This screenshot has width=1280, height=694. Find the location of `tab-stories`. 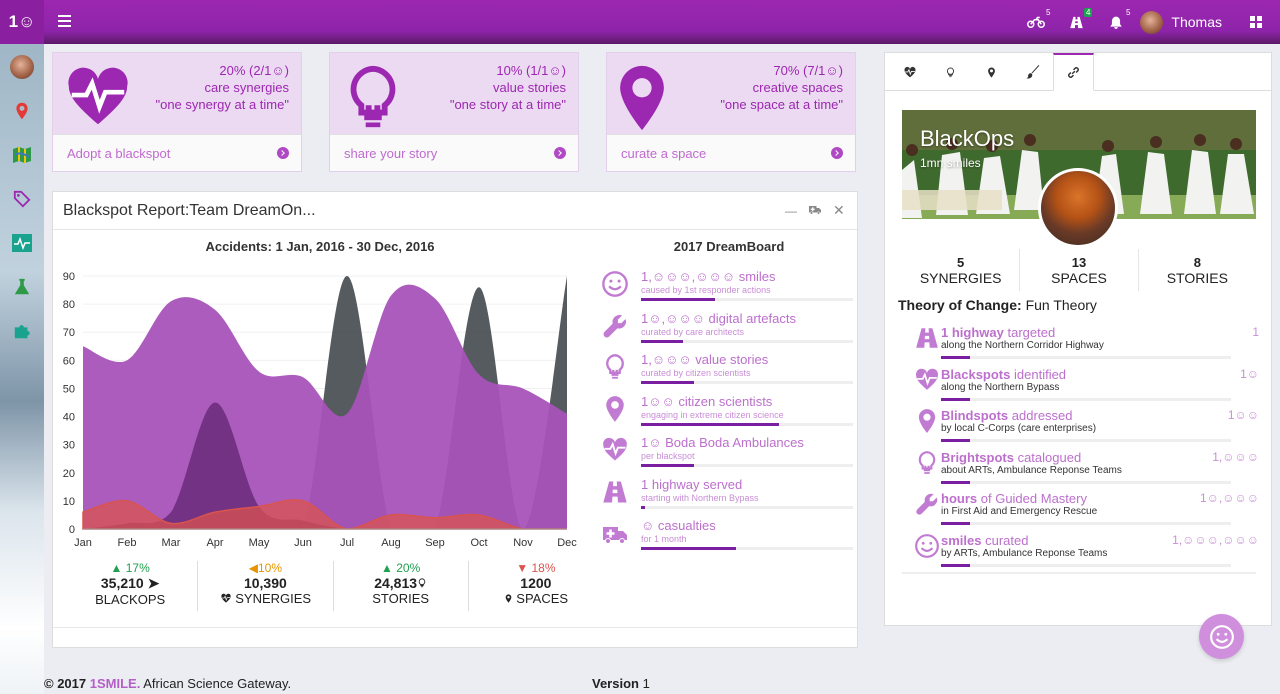

tab-stories is located at coordinates (950, 72).